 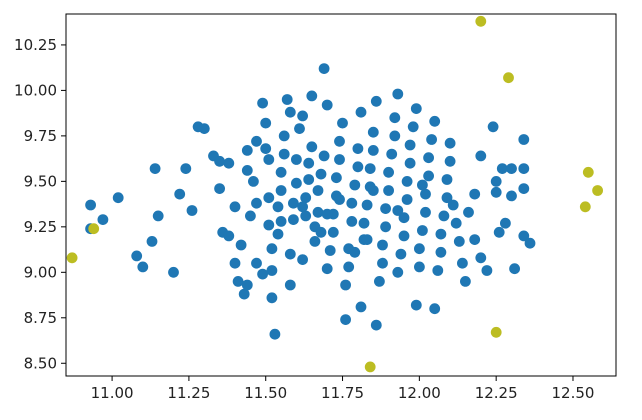 What do you see at coordinates (40, 136) in the screenshot?
I see `y-tick-label: 9.75` at bounding box center [40, 136].